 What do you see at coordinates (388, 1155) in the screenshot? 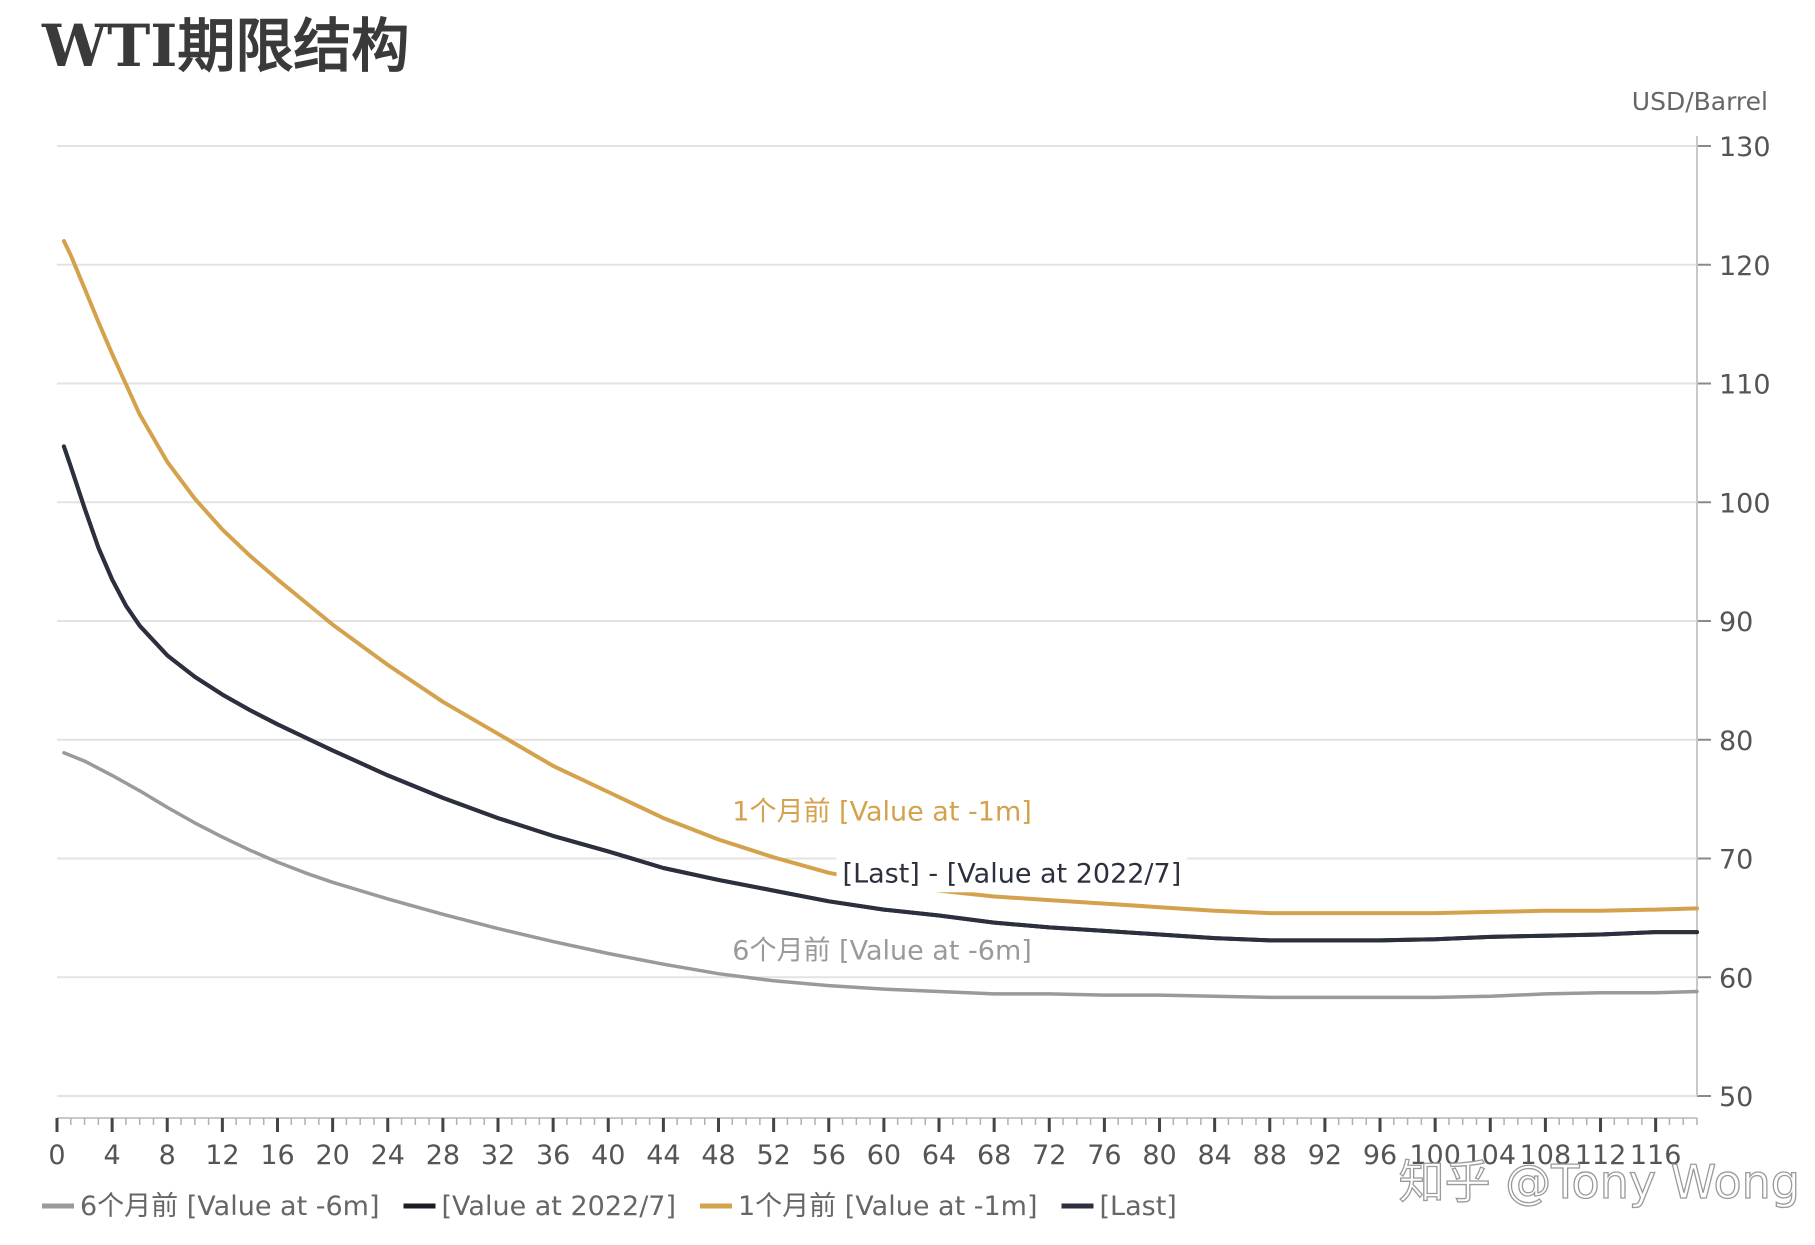
I see `x-tick-label: 24` at bounding box center [388, 1155].